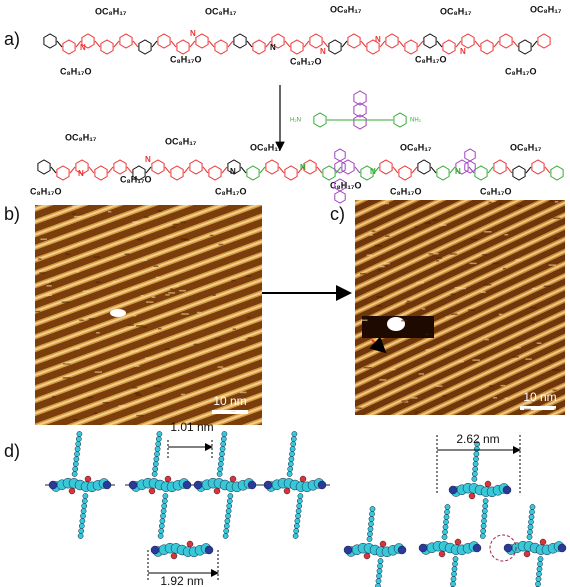  What do you see at coordinates (538, 408) in the screenshot?
I see `scale-bar` at bounding box center [538, 408].